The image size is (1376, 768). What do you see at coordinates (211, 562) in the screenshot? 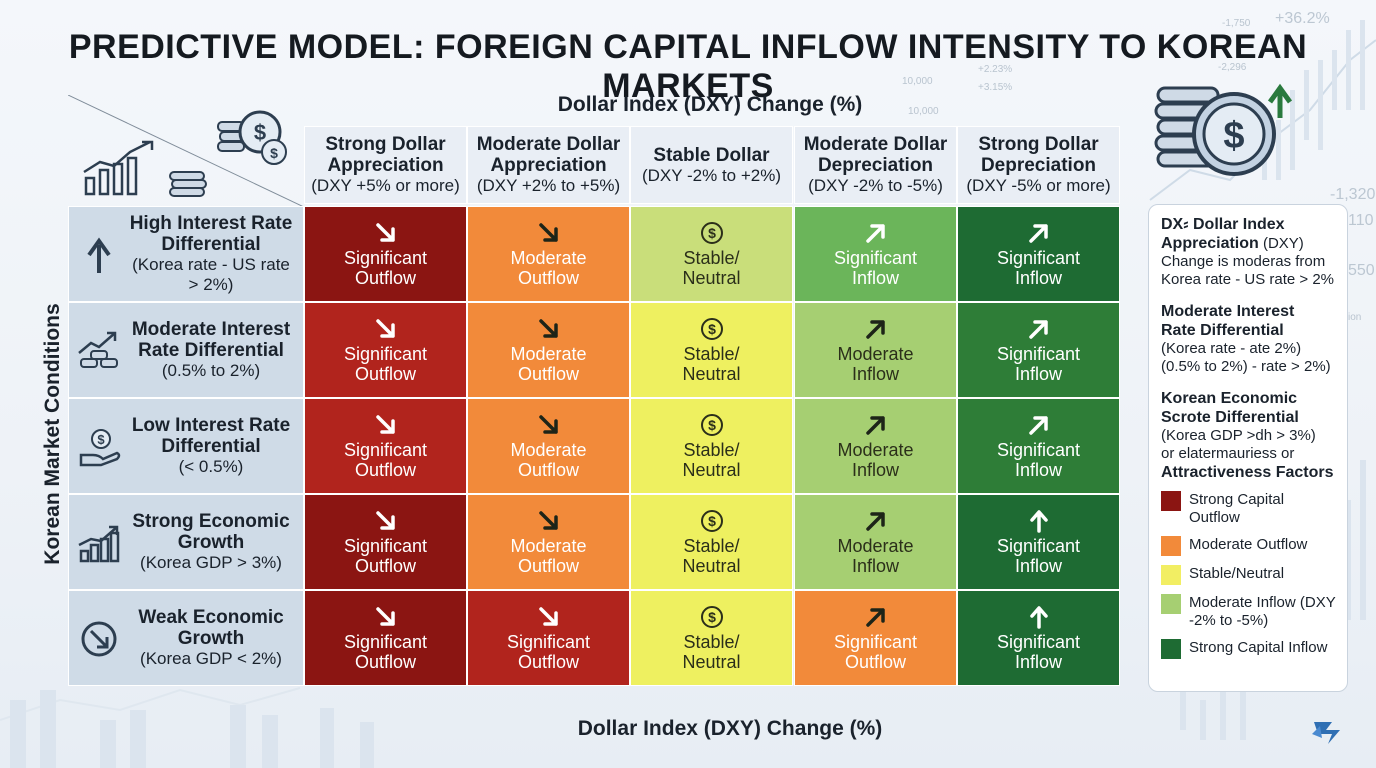
I see `row-header-range: (Korea GDP > 3%)` at bounding box center [211, 562].